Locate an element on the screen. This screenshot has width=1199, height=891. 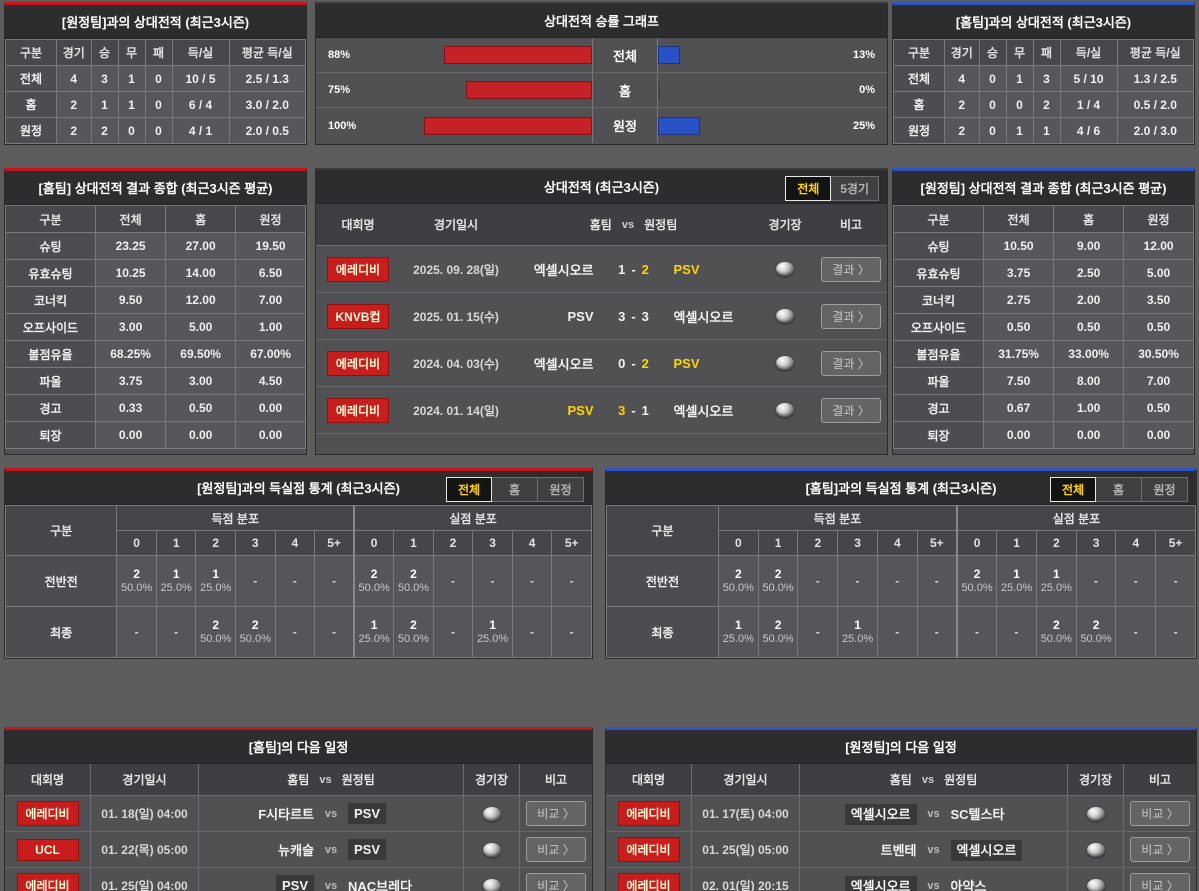
table-row: 파울 3.75 3.00 4.50 is located at coordinates (155, 381).